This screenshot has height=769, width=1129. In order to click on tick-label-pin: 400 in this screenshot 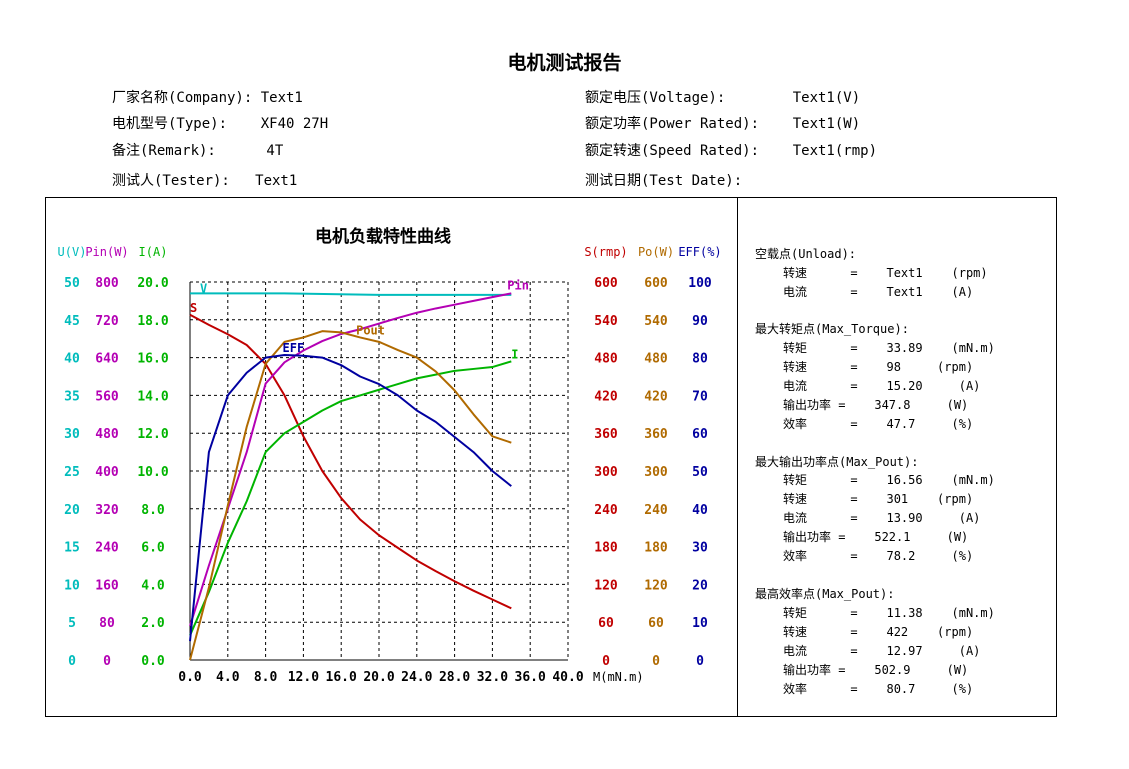, I will do `click(107, 472)`.